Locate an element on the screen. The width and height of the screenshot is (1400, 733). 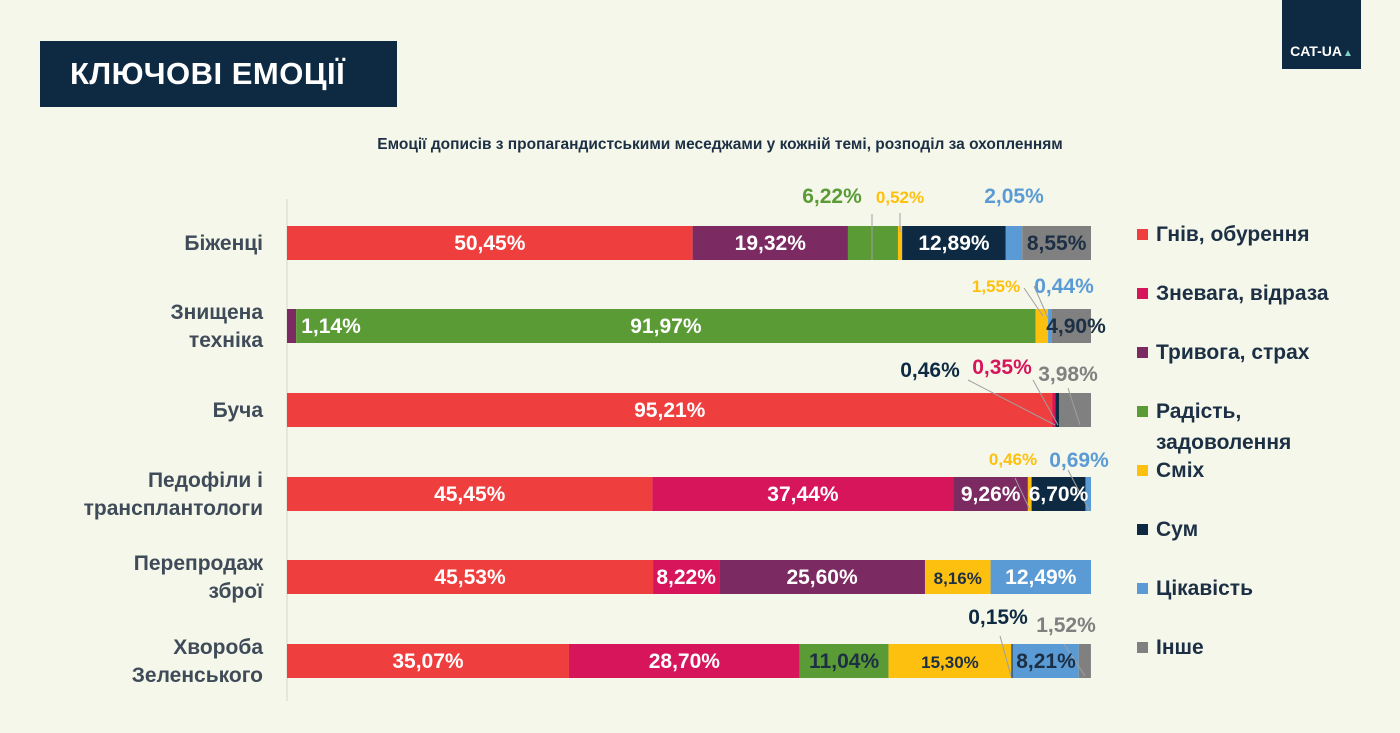
legend-item: Цікавість is located at coordinates (1195, 590).